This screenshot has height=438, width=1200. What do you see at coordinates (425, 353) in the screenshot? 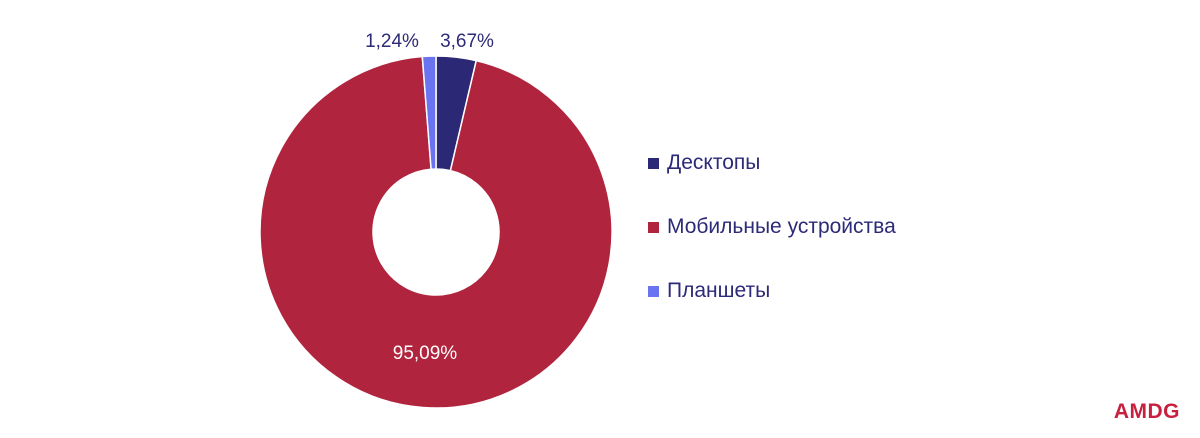
I see `data-label-mobile: 95,09%` at bounding box center [425, 353].